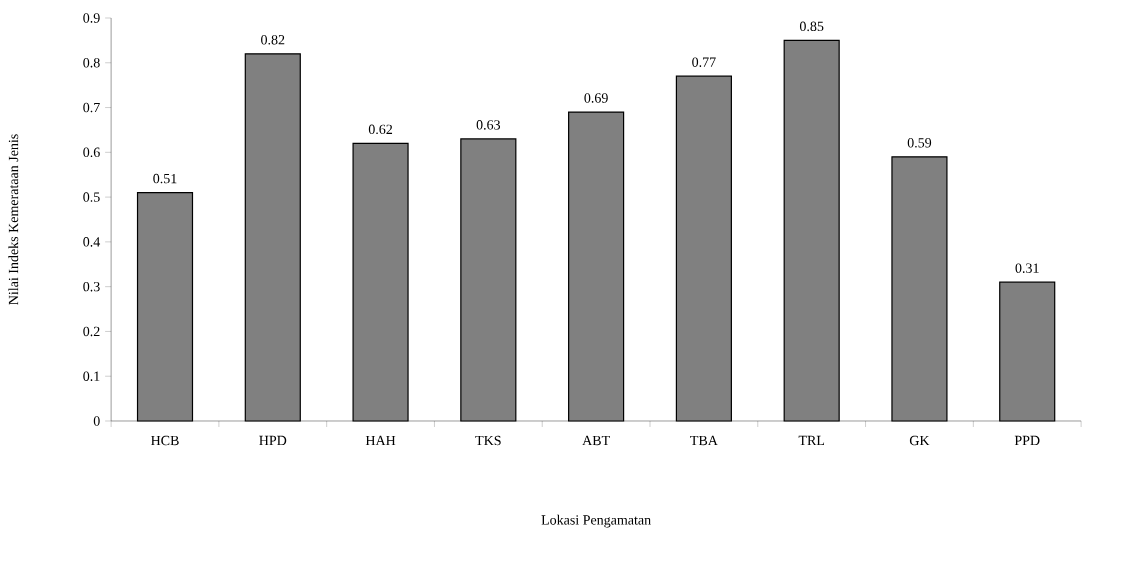  What do you see at coordinates (488, 440) in the screenshot?
I see `x-tick-label: TKS` at bounding box center [488, 440].